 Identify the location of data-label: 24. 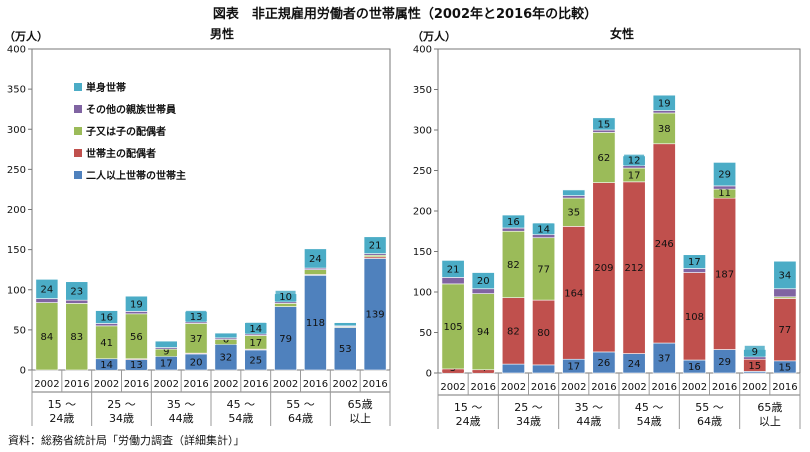
(634, 364).